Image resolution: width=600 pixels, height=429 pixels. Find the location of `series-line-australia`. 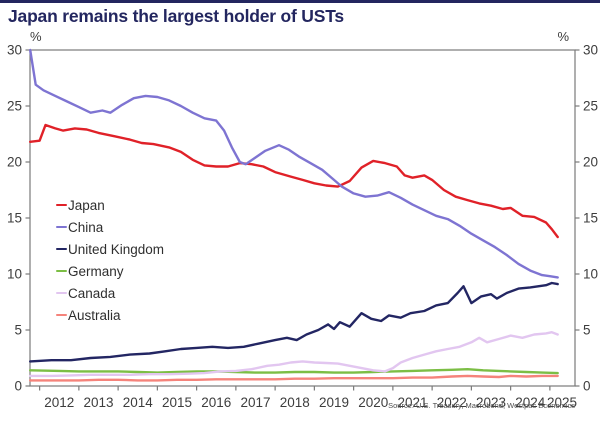

series-line-australia is located at coordinates (294, 378).